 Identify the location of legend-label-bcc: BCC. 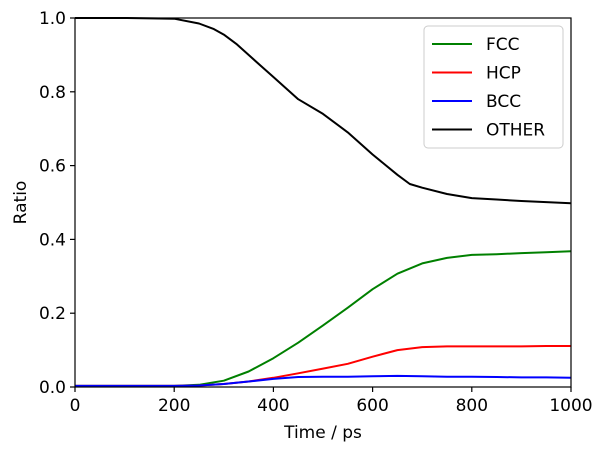
(503, 102).